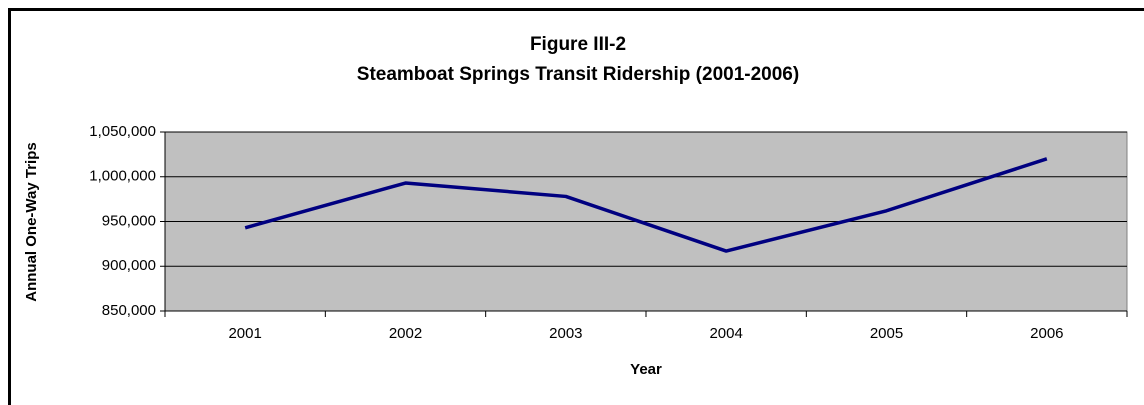 Image resolution: width=1144 pixels, height=405 pixels. I want to click on x-tick-label: 2005, so click(886, 333).